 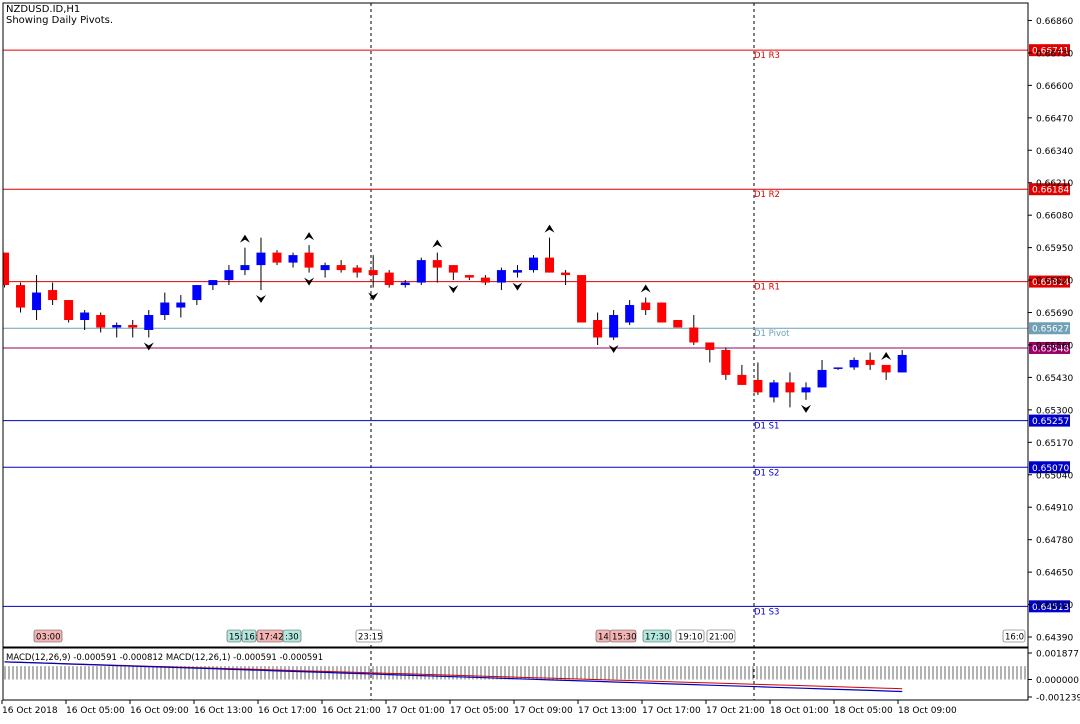 What do you see at coordinates (1050, 330) in the screenshot?
I see `price-badge-text: 0.65627` at bounding box center [1050, 330].